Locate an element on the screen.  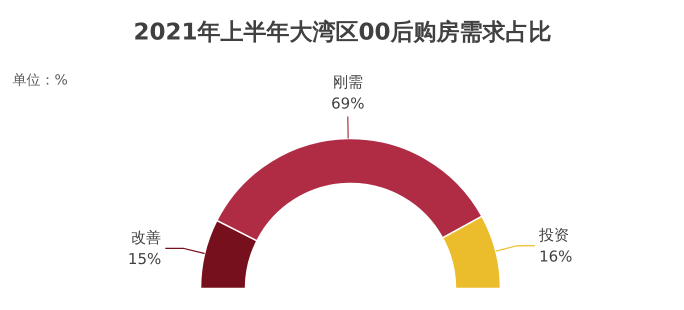
chart-title: 2021年上半年大湾区00后购房需求占比 is located at coordinates (342, 32).